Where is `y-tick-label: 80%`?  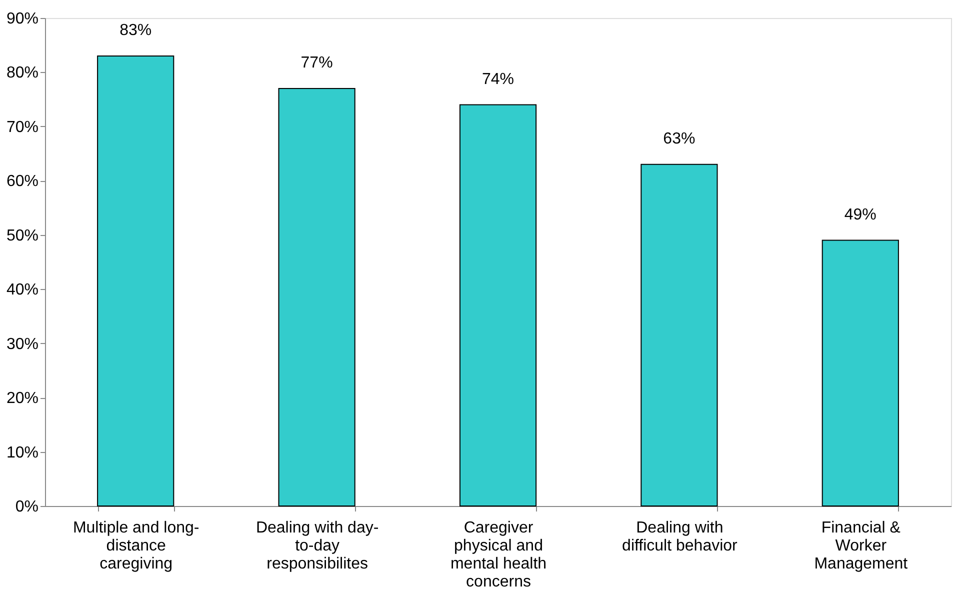 y-tick-label: 80% is located at coordinates (22, 73).